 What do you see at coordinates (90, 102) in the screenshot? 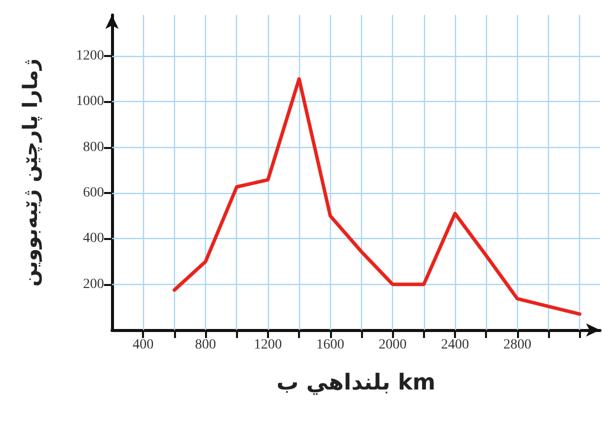
I see `y-tick-label: 1000` at bounding box center [90, 102].